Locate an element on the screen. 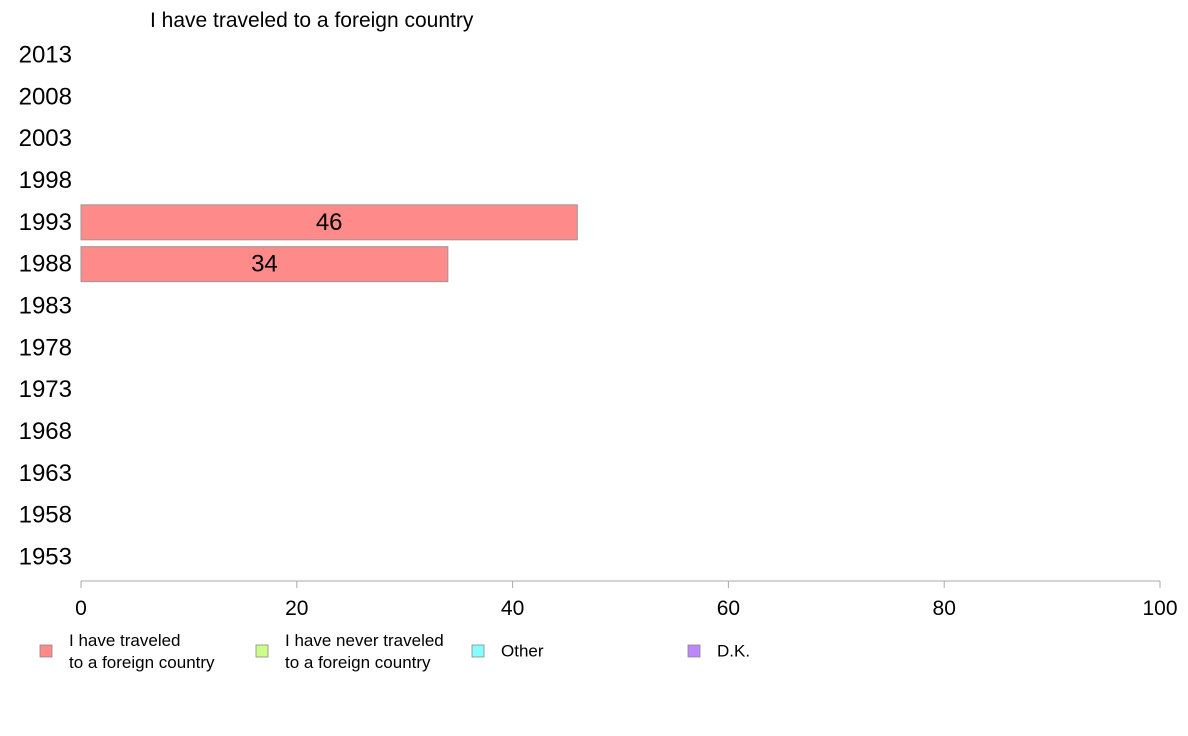  y-label-2013: 2013 is located at coordinates (45, 55).